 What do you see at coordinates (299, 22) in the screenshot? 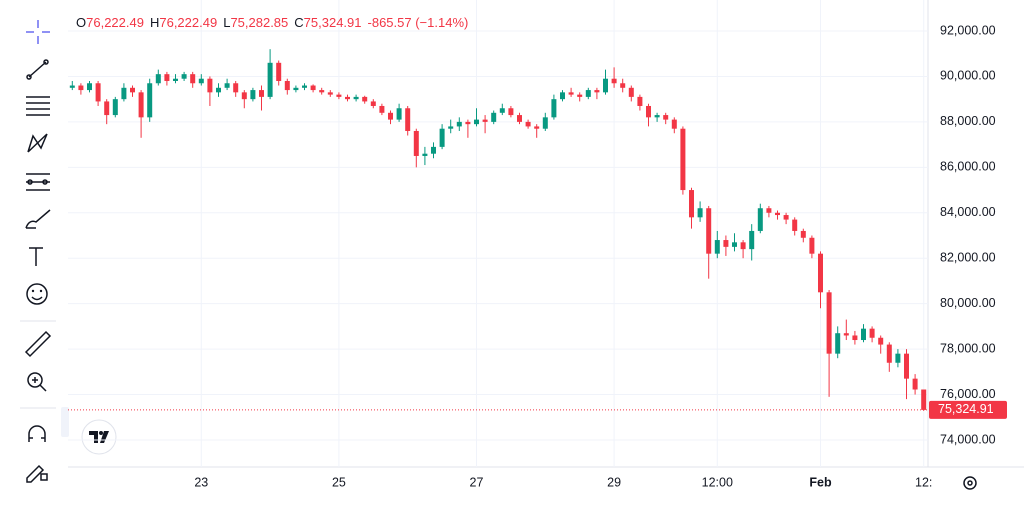
I see `c-key: C` at bounding box center [299, 22].